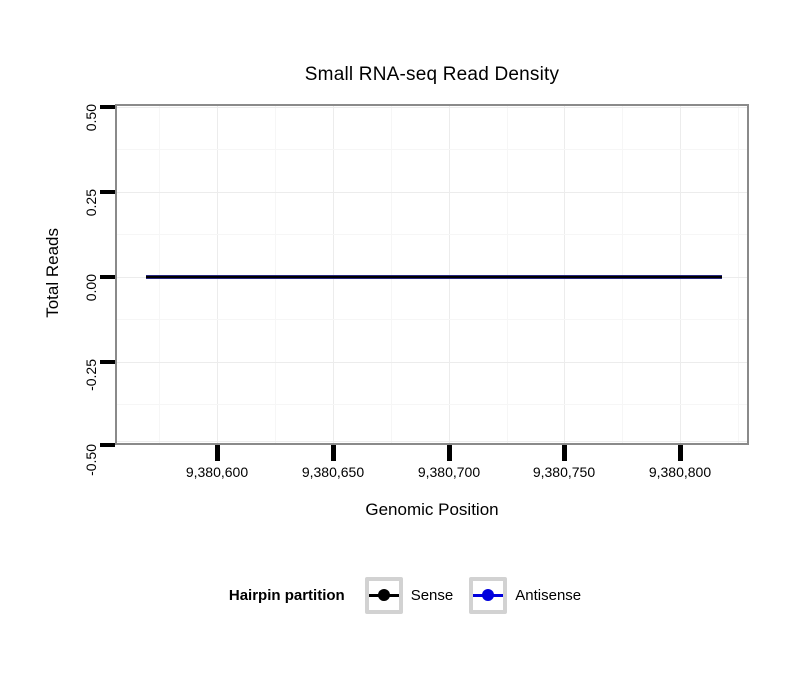 The width and height of the screenshot is (810, 690). What do you see at coordinates (217, 472) in the screenshot?
I see `x-tick-label: 9,380,600` at bounding box center [217, 472].